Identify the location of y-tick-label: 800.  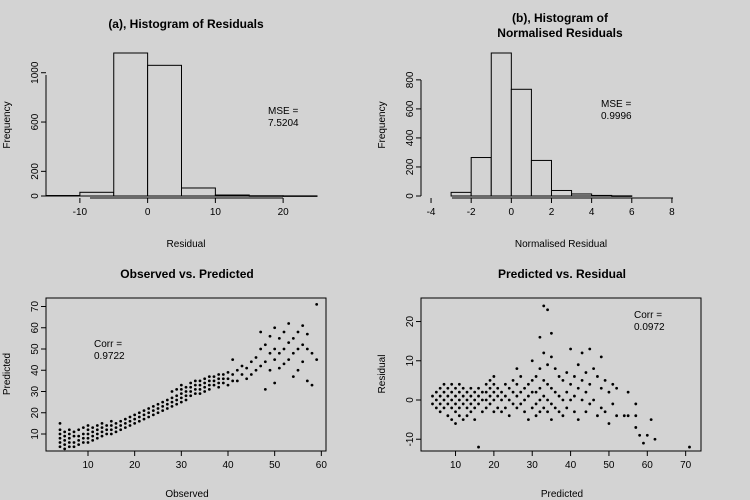
(410, 79).